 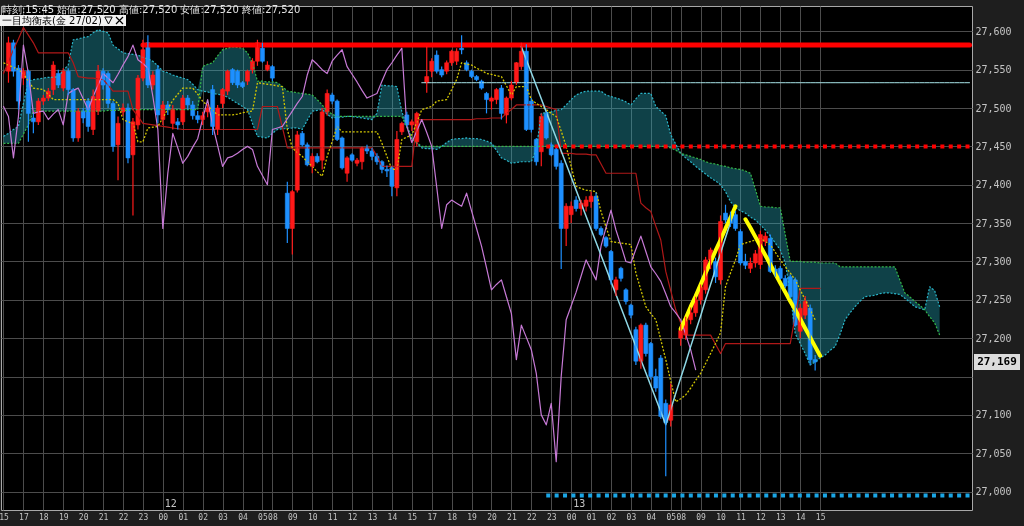 I want to click on y-tick-label: 27,100, so click(x=993, y=415).